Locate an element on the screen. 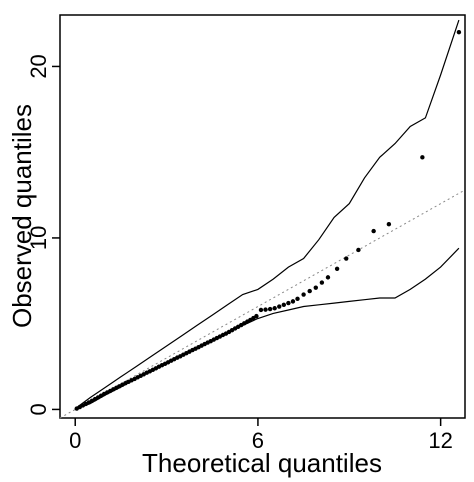  y-axis-ticks: 0 10 20 is located at coordinates (43, 235).